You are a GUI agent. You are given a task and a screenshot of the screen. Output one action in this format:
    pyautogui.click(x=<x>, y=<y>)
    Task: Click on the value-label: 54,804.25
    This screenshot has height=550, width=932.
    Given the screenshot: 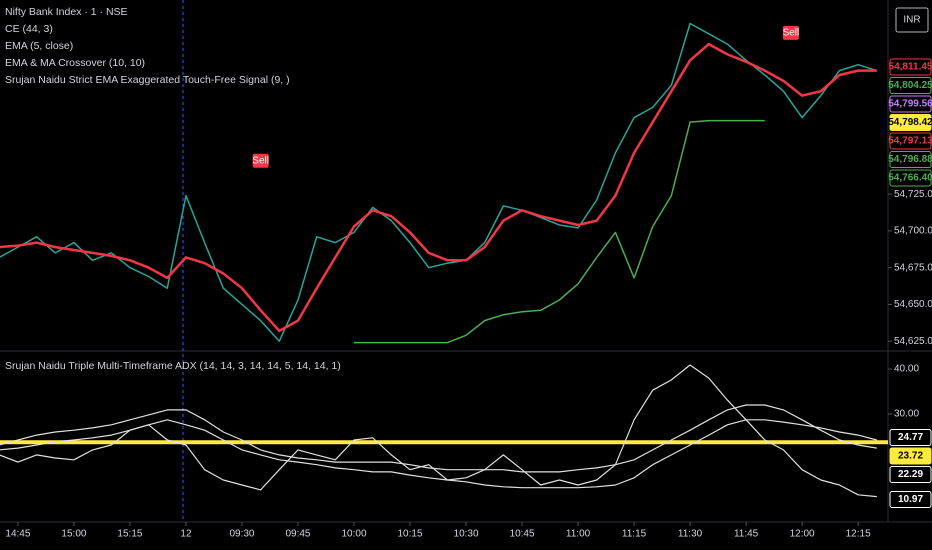 What is the action you would take?
    pyautogui.click(x=910, y=85)
    